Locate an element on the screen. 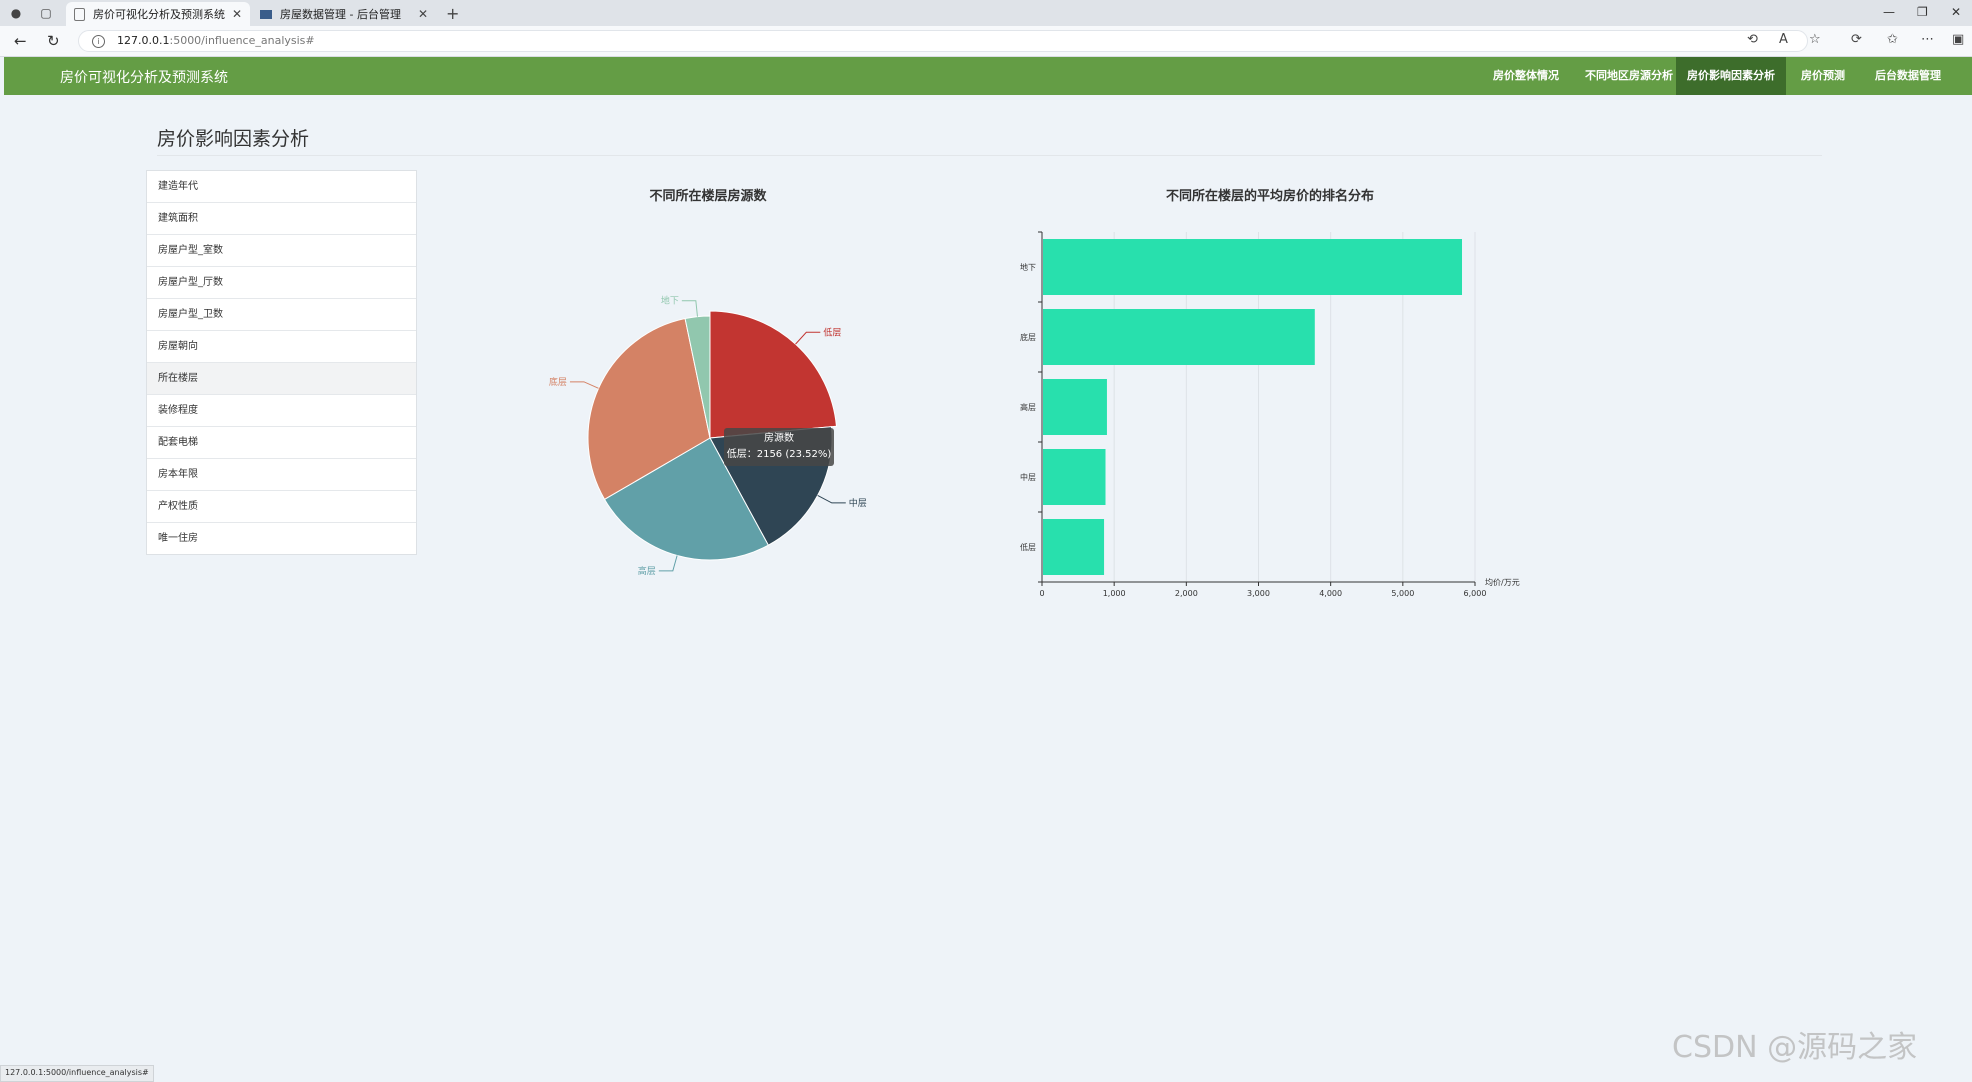  menu-item-only-home: 唯一住房 is located at coordinates (178, 538).